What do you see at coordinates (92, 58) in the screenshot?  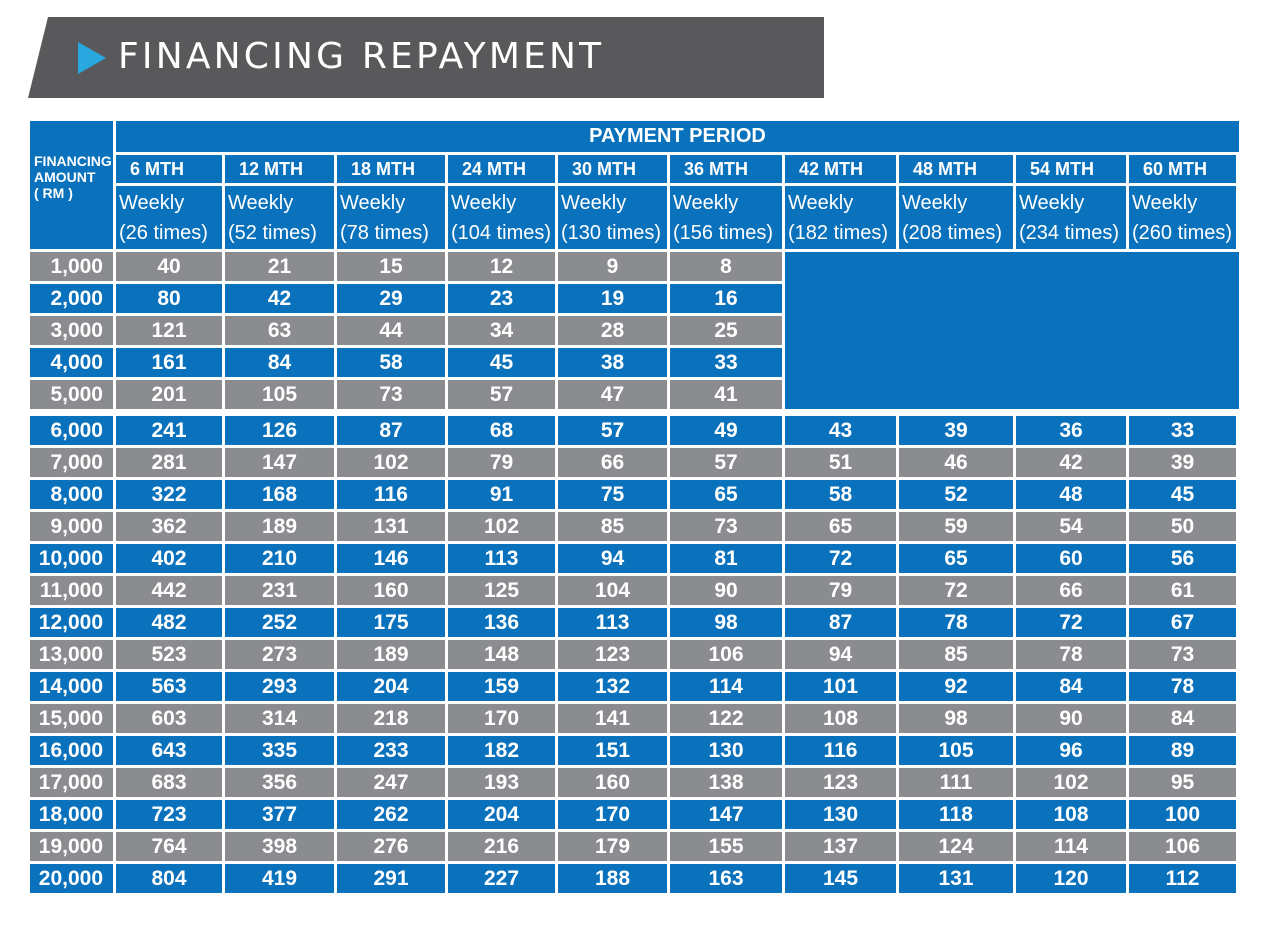 I see `triangle-play-icon` at bounding box center [92, 58].